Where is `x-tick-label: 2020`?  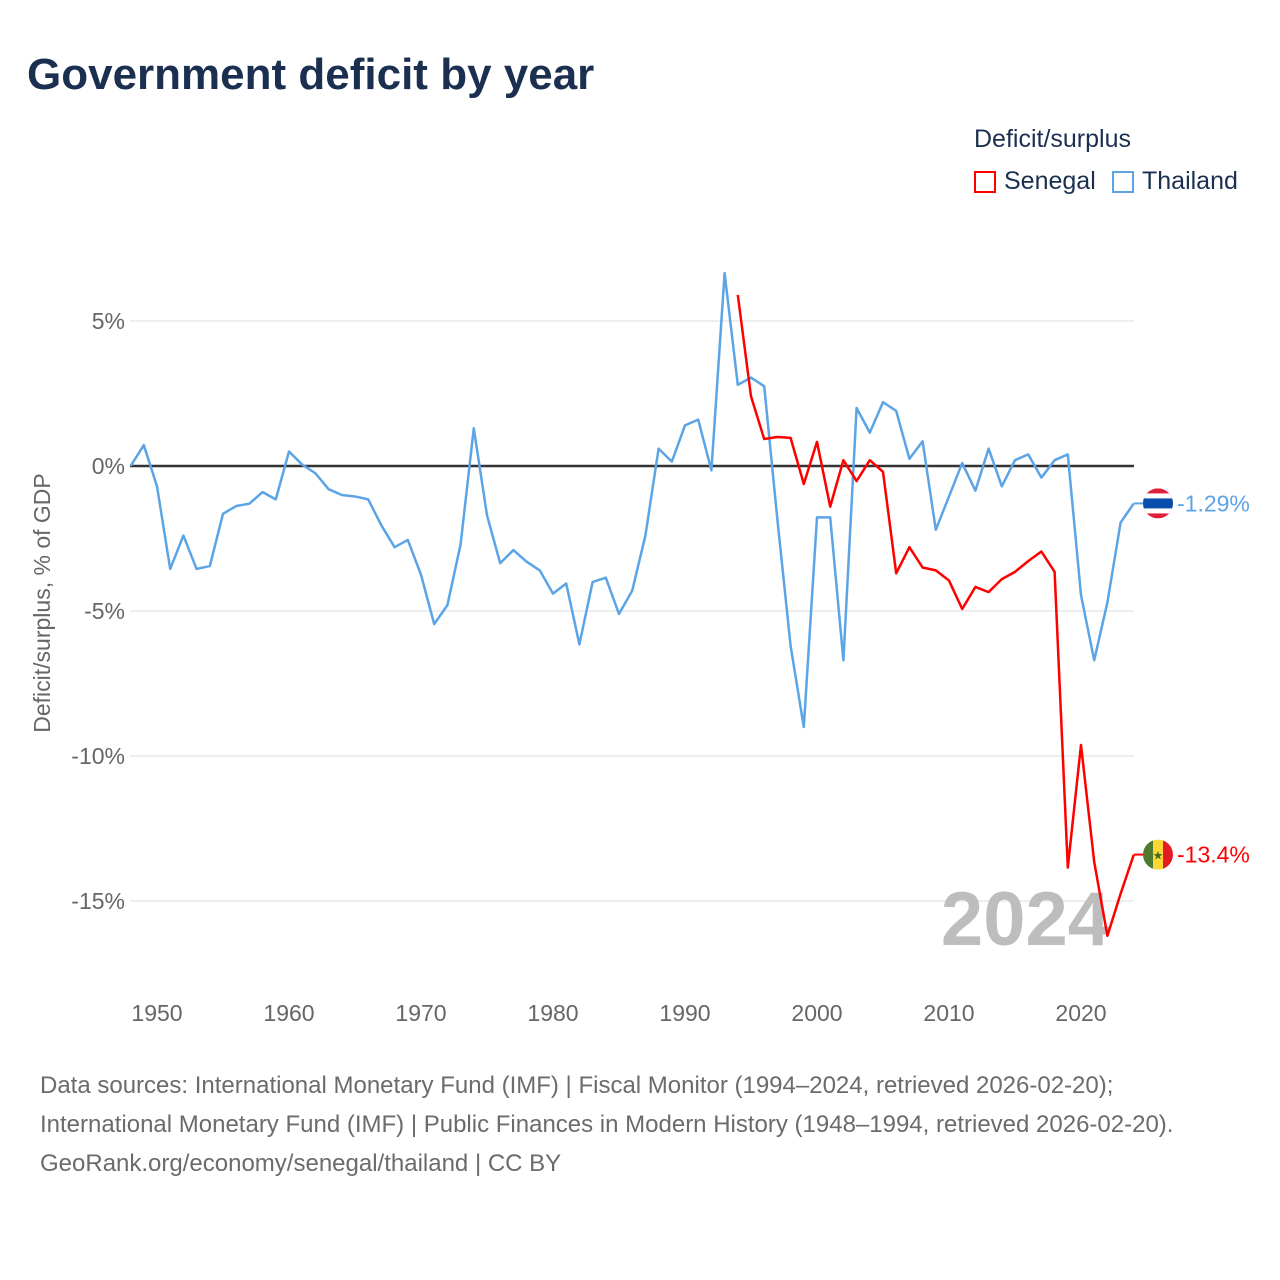 x-tick-label: 2020 is located at coordinates (1080, 1013).